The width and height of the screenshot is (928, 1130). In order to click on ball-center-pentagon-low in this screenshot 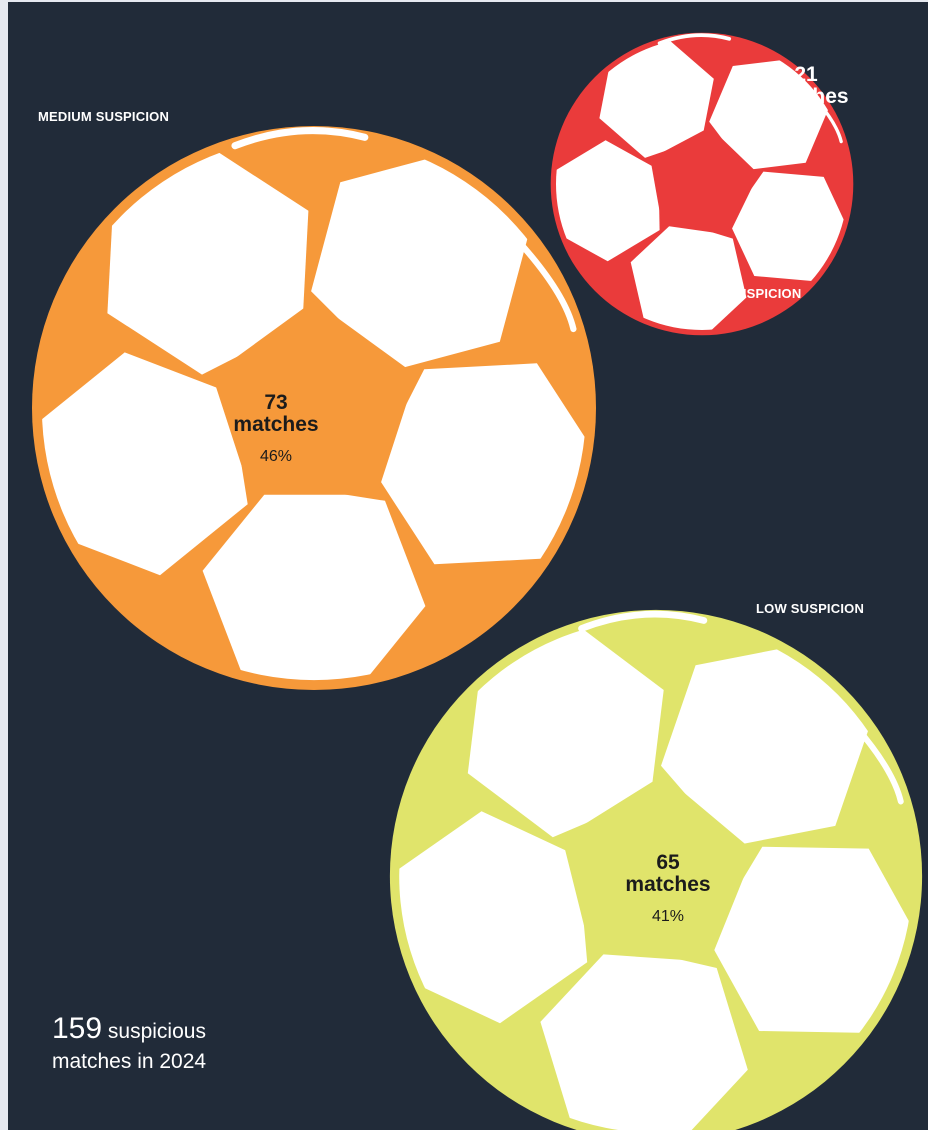, I will do `click(658, 868)`.